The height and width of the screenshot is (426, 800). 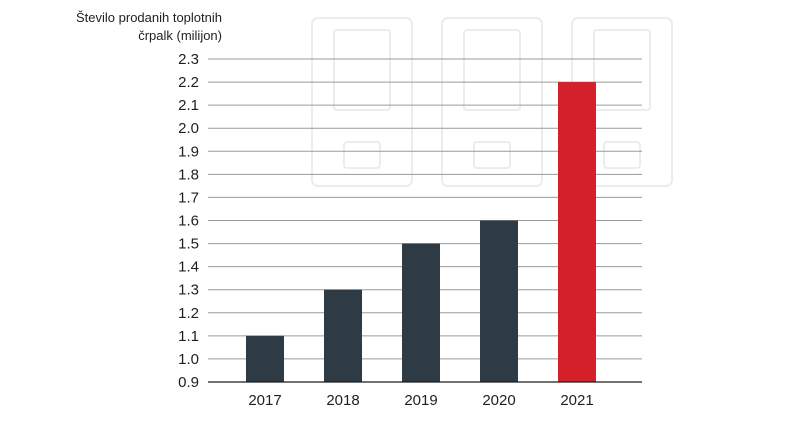 I want to click on y-tick-label: 2.2, so click(x=188, y=82).